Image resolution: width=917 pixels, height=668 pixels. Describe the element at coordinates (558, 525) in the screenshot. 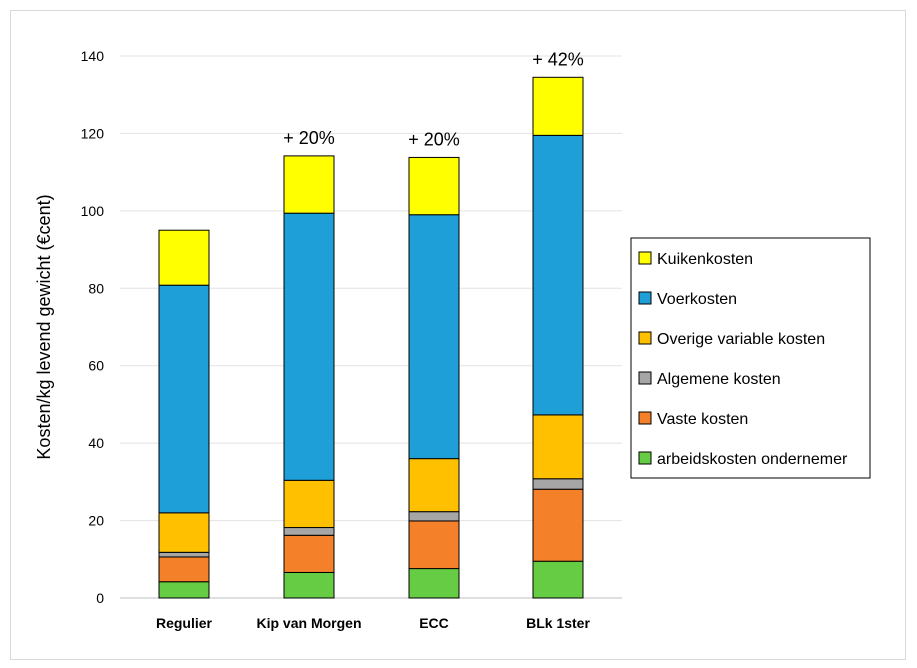

I see `bar-blk-1ster-vaste-kosten` at that location.